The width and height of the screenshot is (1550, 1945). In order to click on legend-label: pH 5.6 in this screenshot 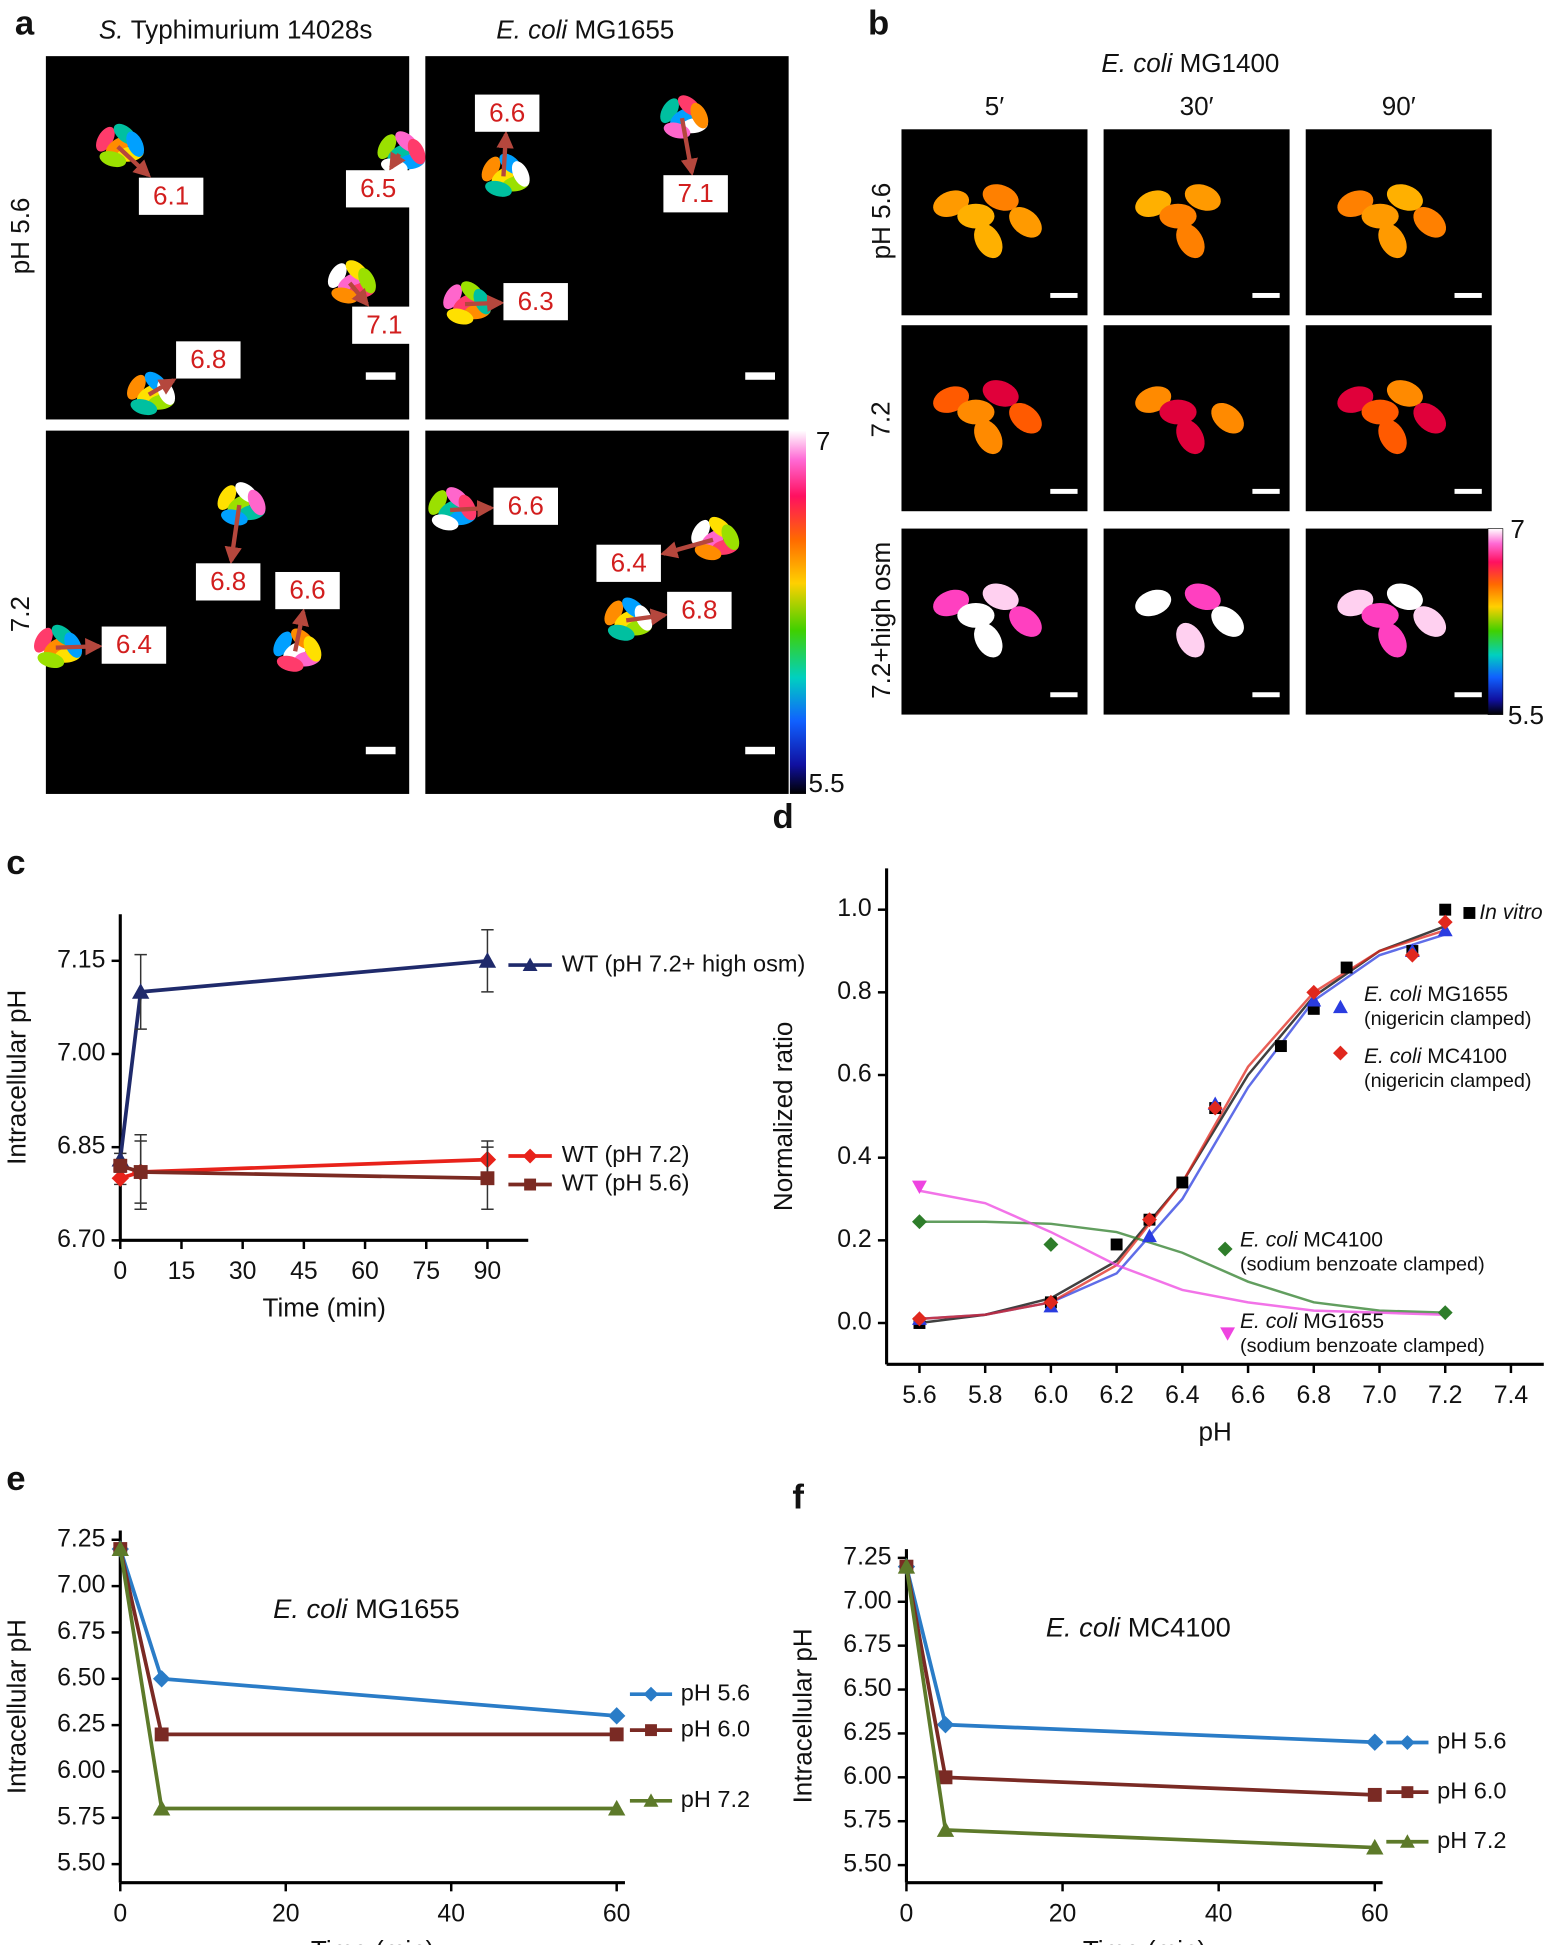, I will do `click(1471, 1741)`.